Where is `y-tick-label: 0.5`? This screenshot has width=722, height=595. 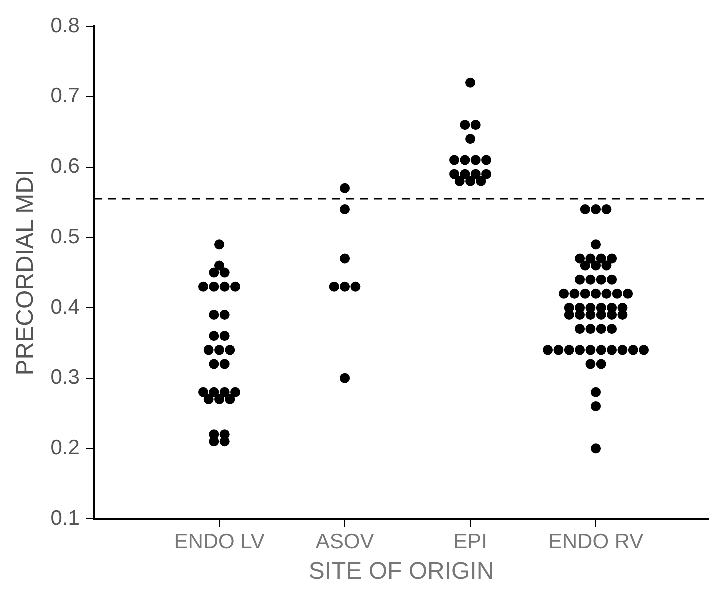 y-tick-label: 0.5 is located at coordinates (65, 236).